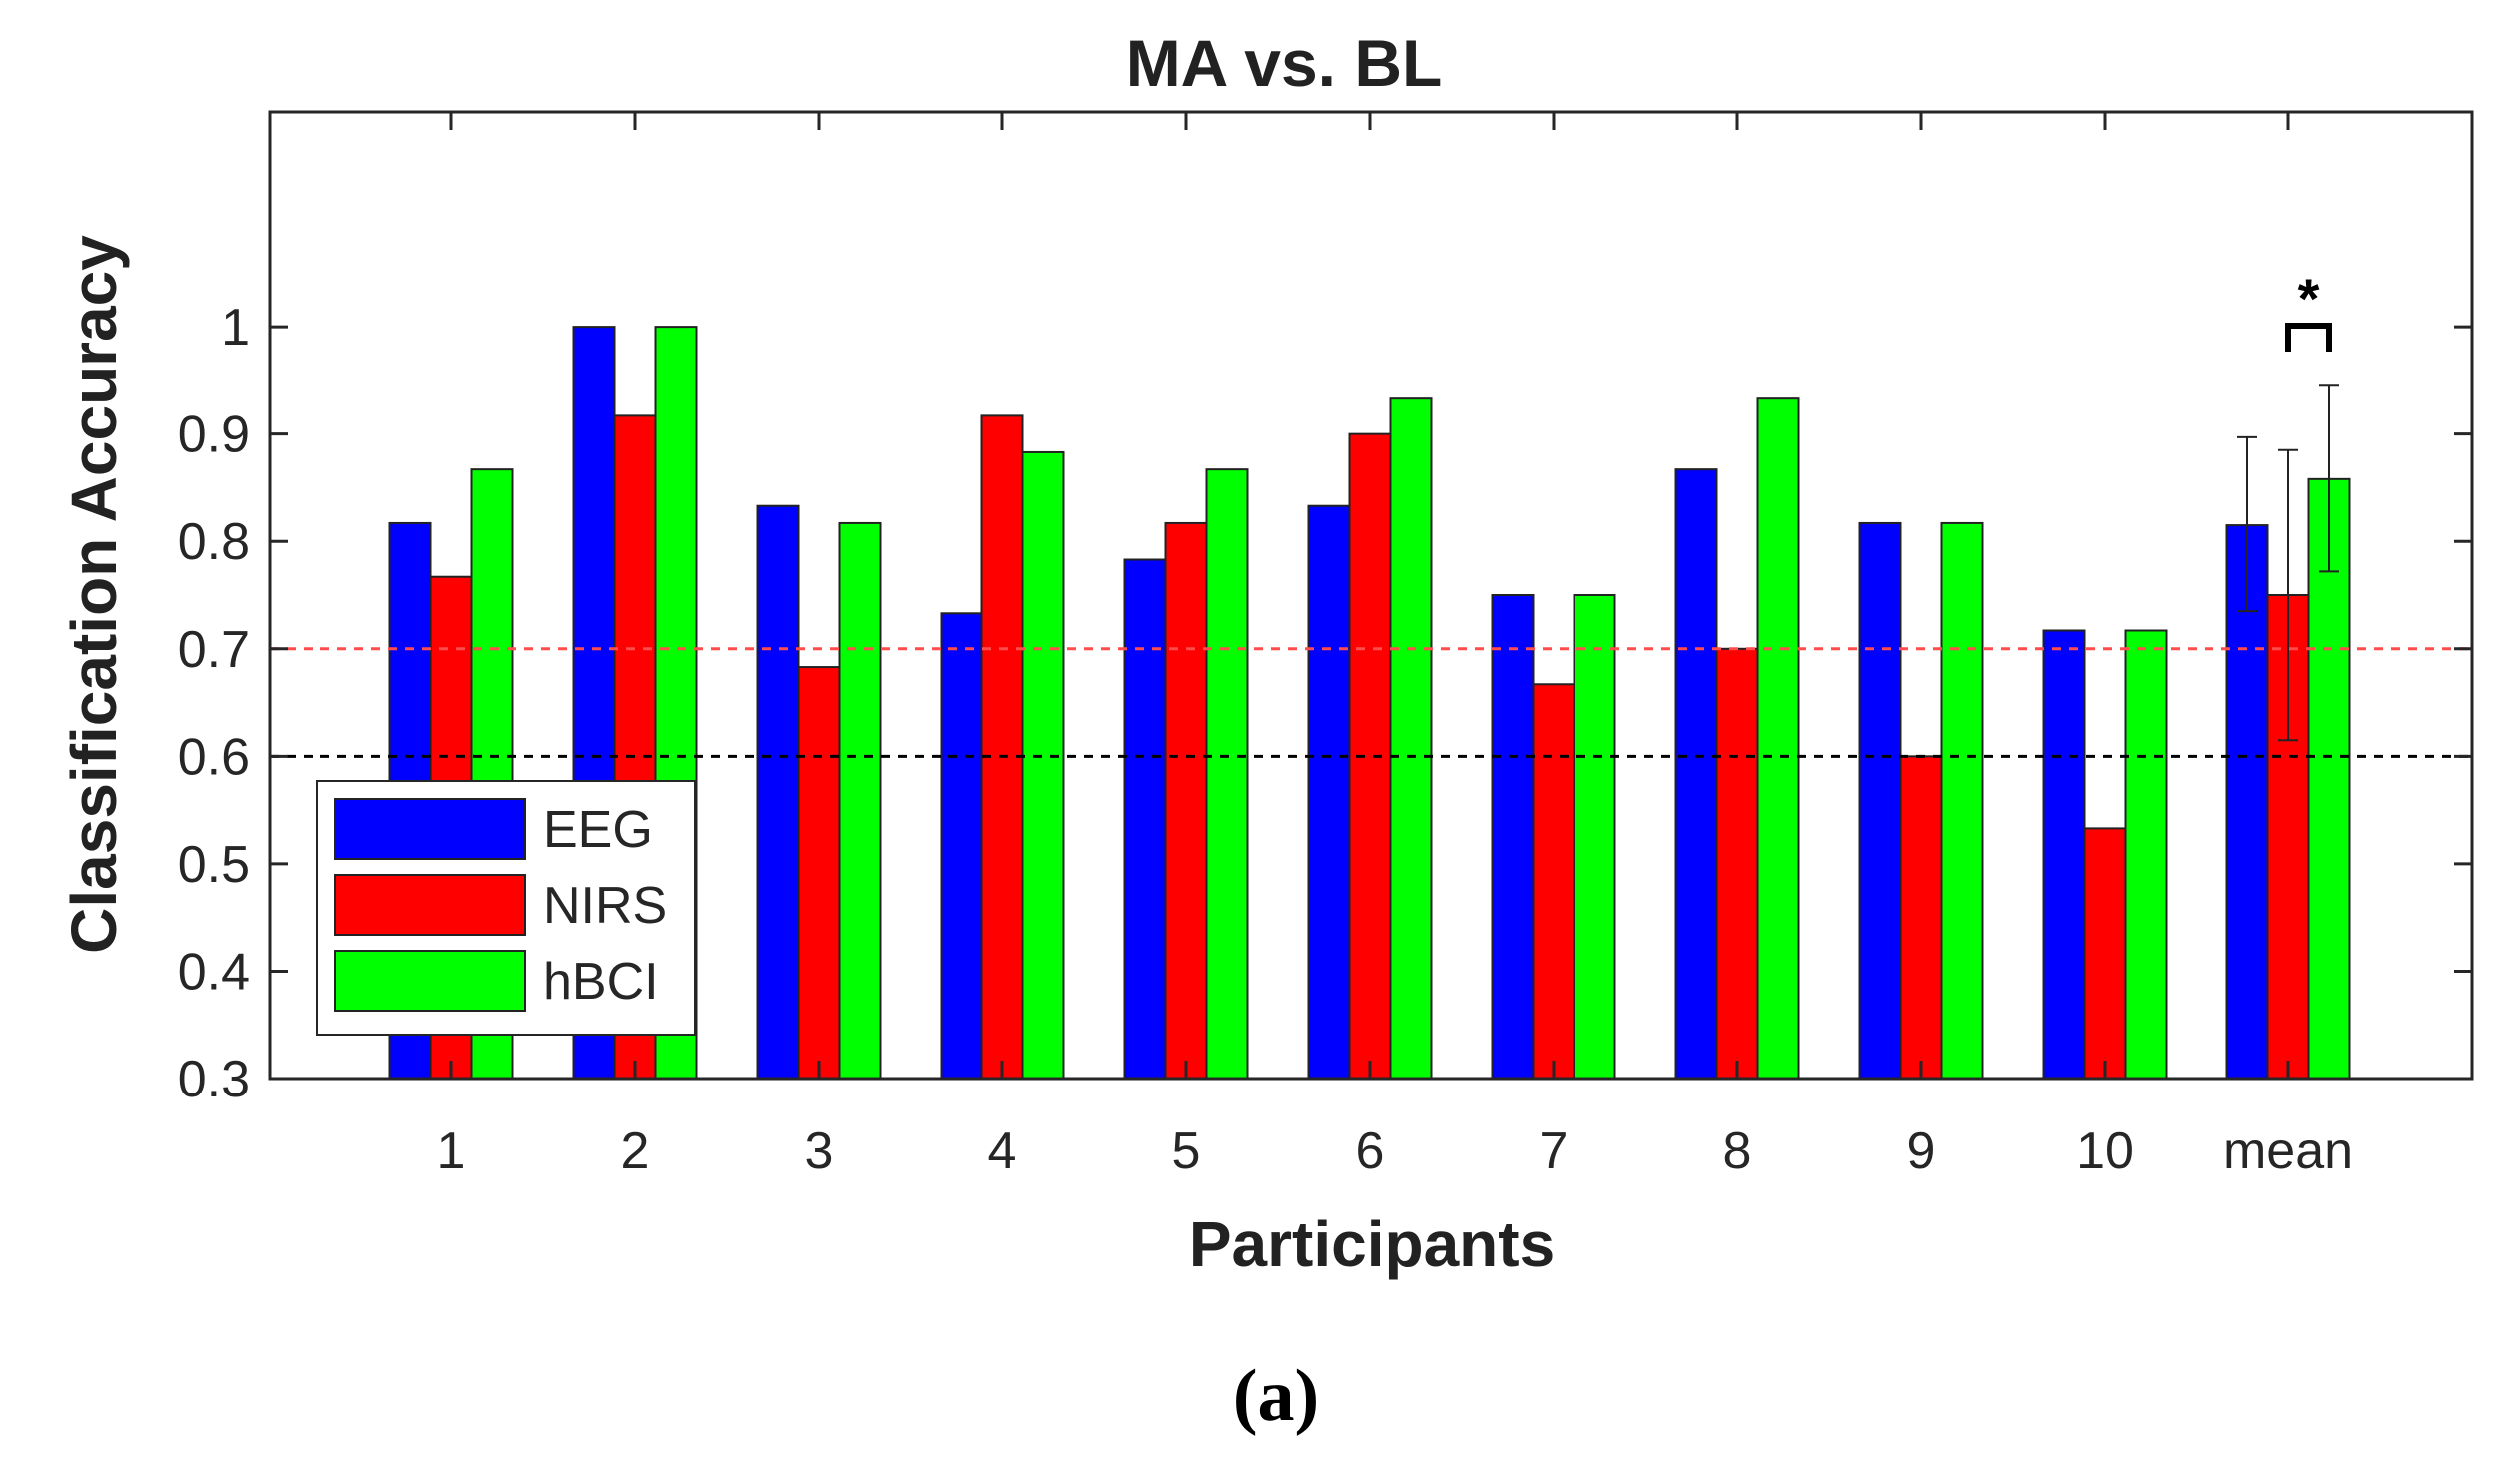 Image resolution: width=2520 pixels, height=1457 pixels. I want to click on y-tick-label: 1, so click(235, 328).